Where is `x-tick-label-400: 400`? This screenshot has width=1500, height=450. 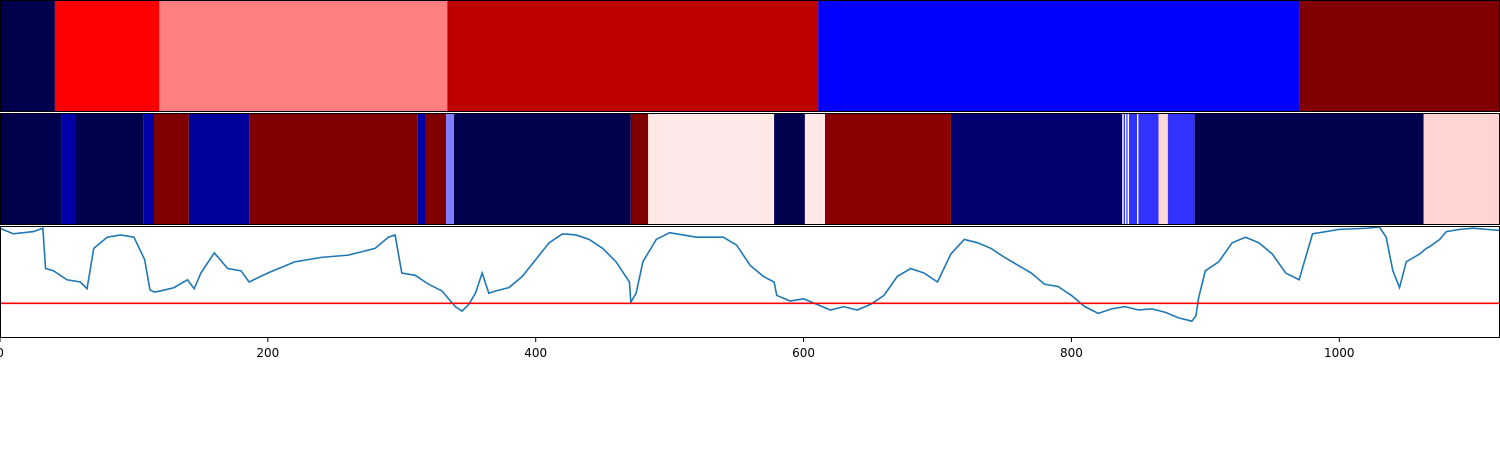 x-tick-label-400: 400 is located at coordinates (535, 353).